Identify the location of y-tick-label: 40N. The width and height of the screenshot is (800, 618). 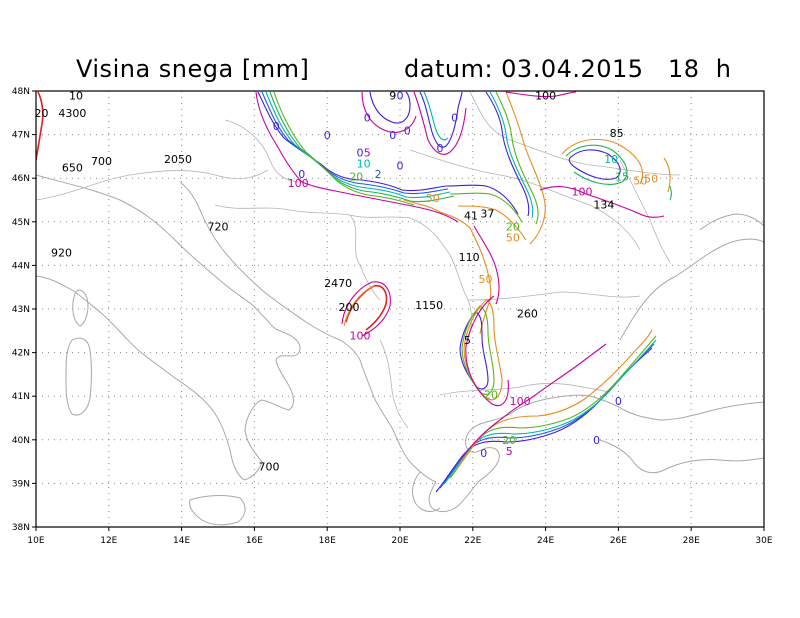
(21, 441).